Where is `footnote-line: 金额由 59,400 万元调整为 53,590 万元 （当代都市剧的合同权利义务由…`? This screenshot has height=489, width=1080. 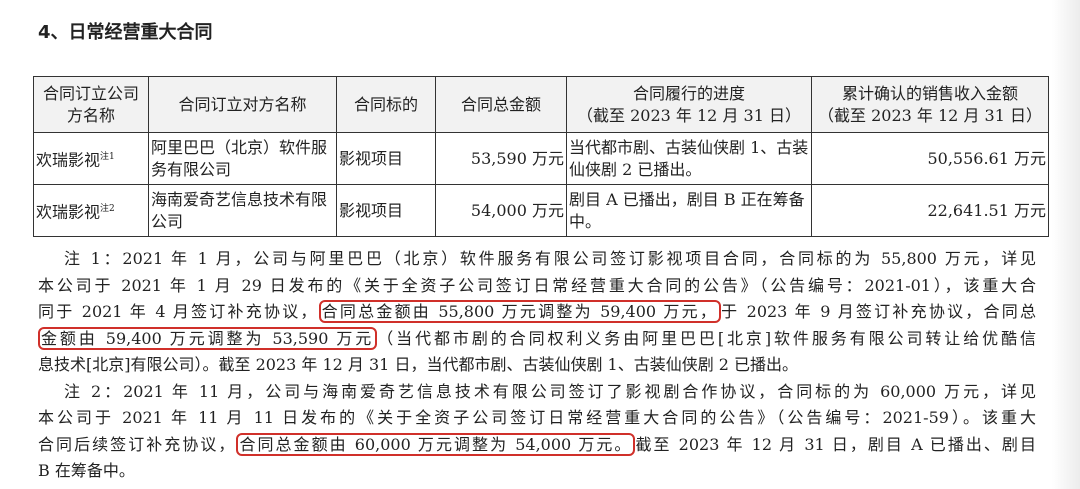 footnote-line: 金额由 59,400 万元调整为 53,590 万元 （当代都市剧的合同权利义务由… is located at coordinates (537, 339).